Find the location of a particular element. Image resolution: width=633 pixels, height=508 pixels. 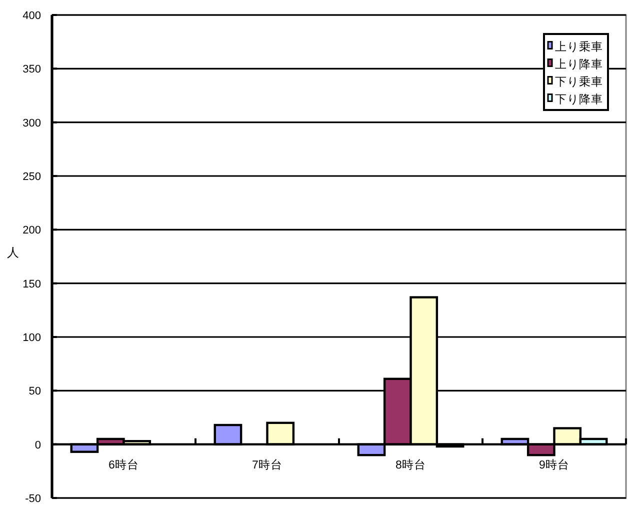

legend-label: 上り降車 is located at coordinates (579, 64).